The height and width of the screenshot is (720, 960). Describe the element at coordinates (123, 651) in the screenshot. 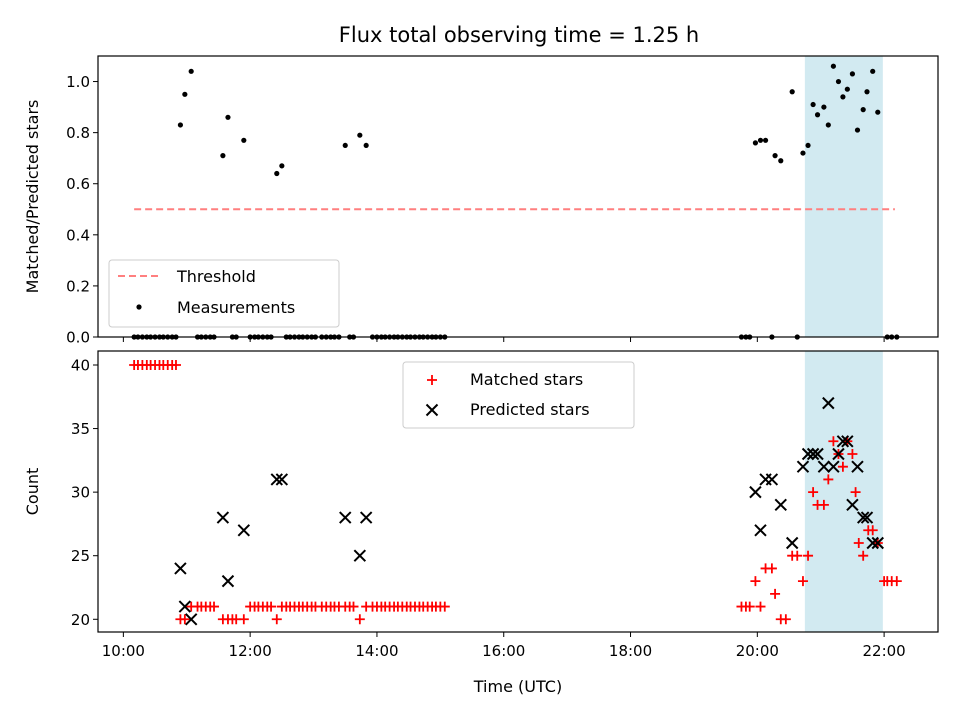

I see `x-tick-label: 10:00` at that location.